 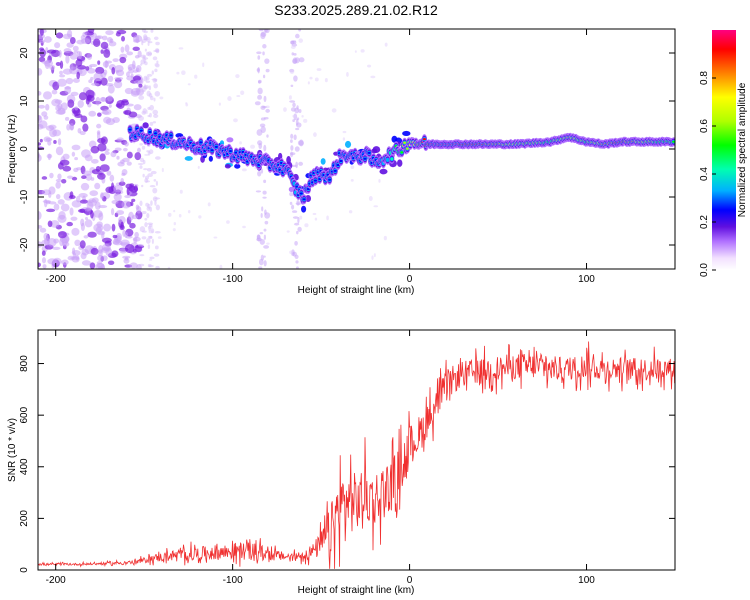 I want to click on colorbar-gradient, so click(x=724, y=150).